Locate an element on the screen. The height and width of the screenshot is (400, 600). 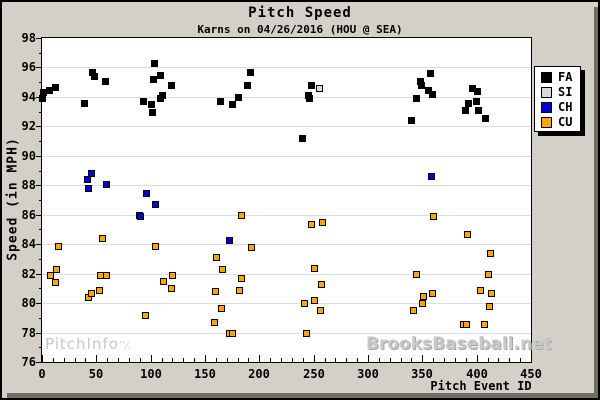
y-tick-label: 80 is located at coordinates (28, 303).